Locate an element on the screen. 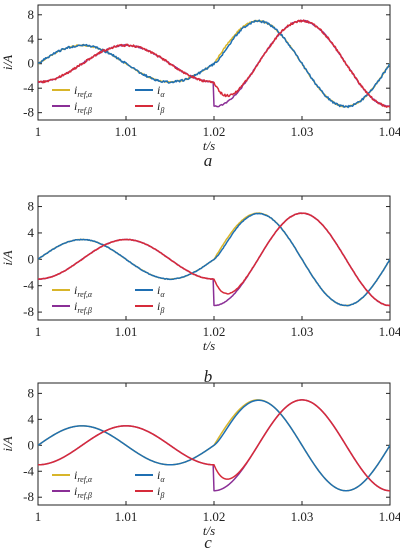  panel-caption: c is located at coordinates (208, 541).